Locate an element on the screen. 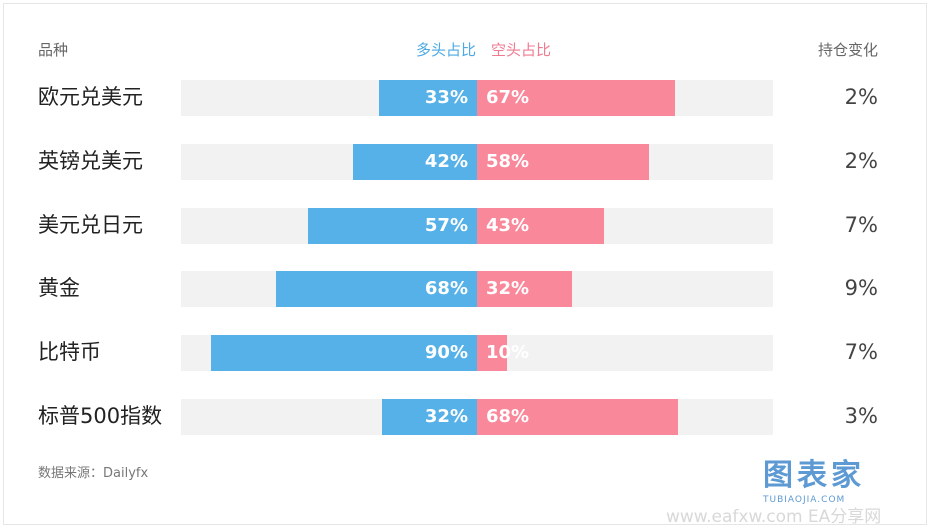 The width and height of the screenshot is (932, 530). short-value-label: 68% is located at coordinates (508, 416).